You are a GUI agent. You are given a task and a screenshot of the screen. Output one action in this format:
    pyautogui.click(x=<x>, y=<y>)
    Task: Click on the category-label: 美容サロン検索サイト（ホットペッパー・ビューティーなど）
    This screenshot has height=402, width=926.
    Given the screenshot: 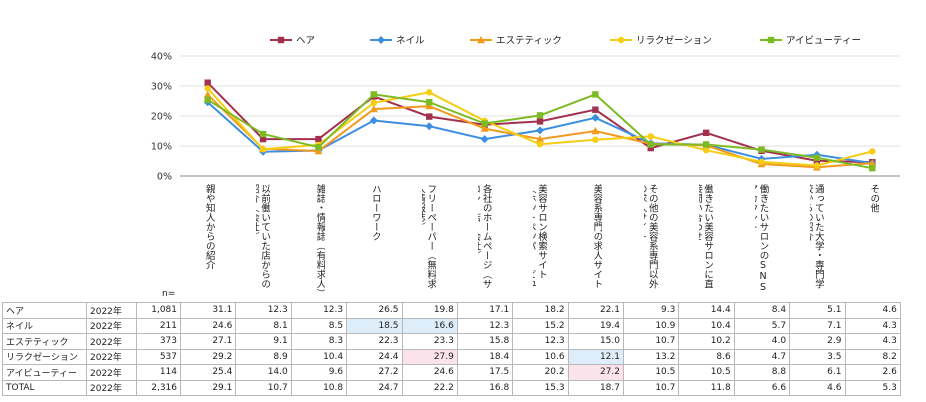 What is the action you would take?
    pyautogui.click(x=540, y=236)
    